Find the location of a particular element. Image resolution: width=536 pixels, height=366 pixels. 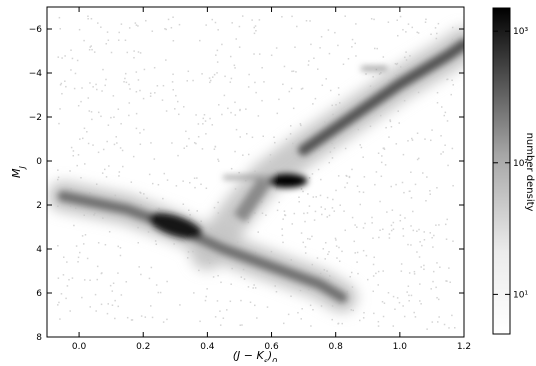

y-tick-label: 8 is located at coordinates (39, 338).